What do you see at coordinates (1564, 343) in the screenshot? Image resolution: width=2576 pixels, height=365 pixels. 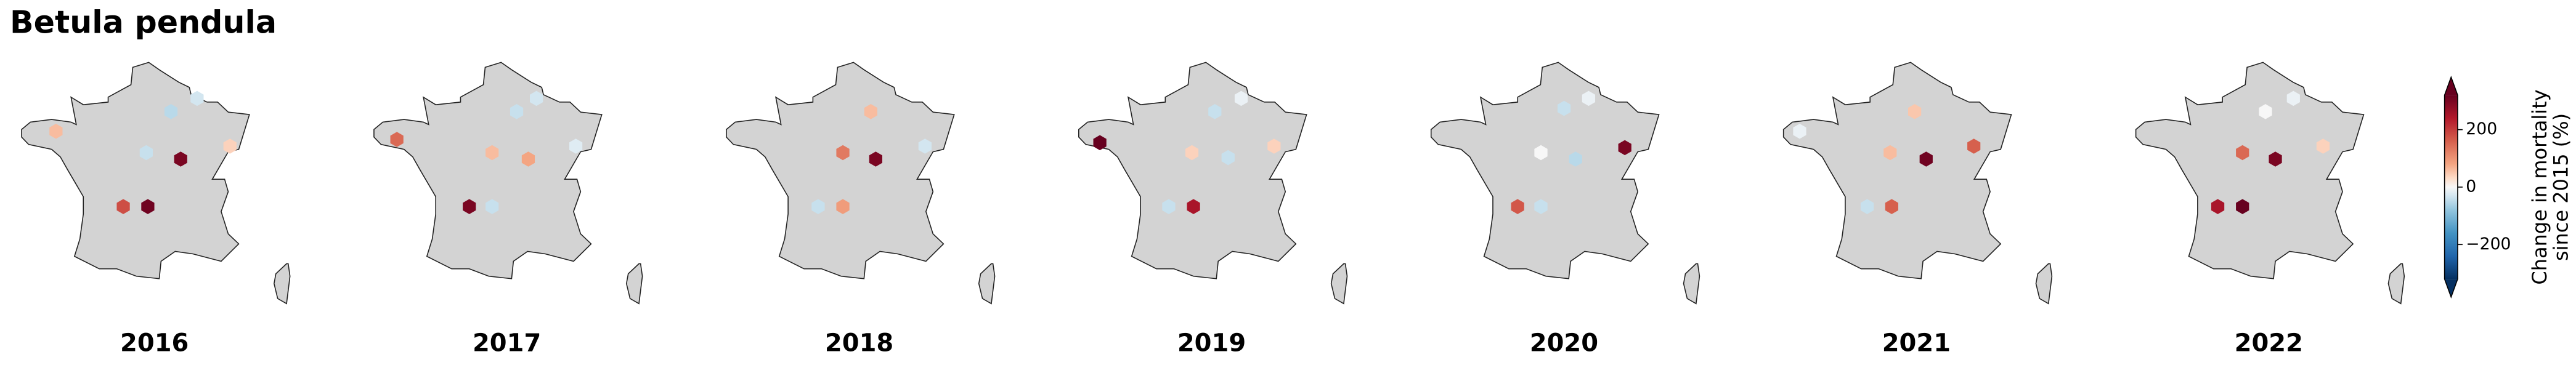 I see `panel-title: 2020` at bounding box center [1564, 343].